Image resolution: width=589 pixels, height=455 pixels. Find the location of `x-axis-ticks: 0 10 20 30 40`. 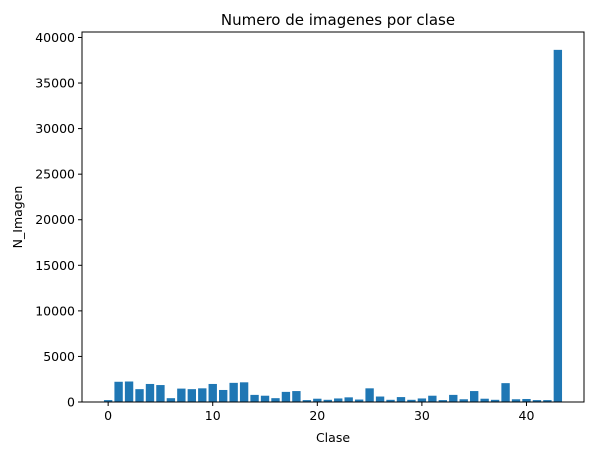

x-axis-ticks: 0 10 20 30 40 is located at coordinates (319, 412).